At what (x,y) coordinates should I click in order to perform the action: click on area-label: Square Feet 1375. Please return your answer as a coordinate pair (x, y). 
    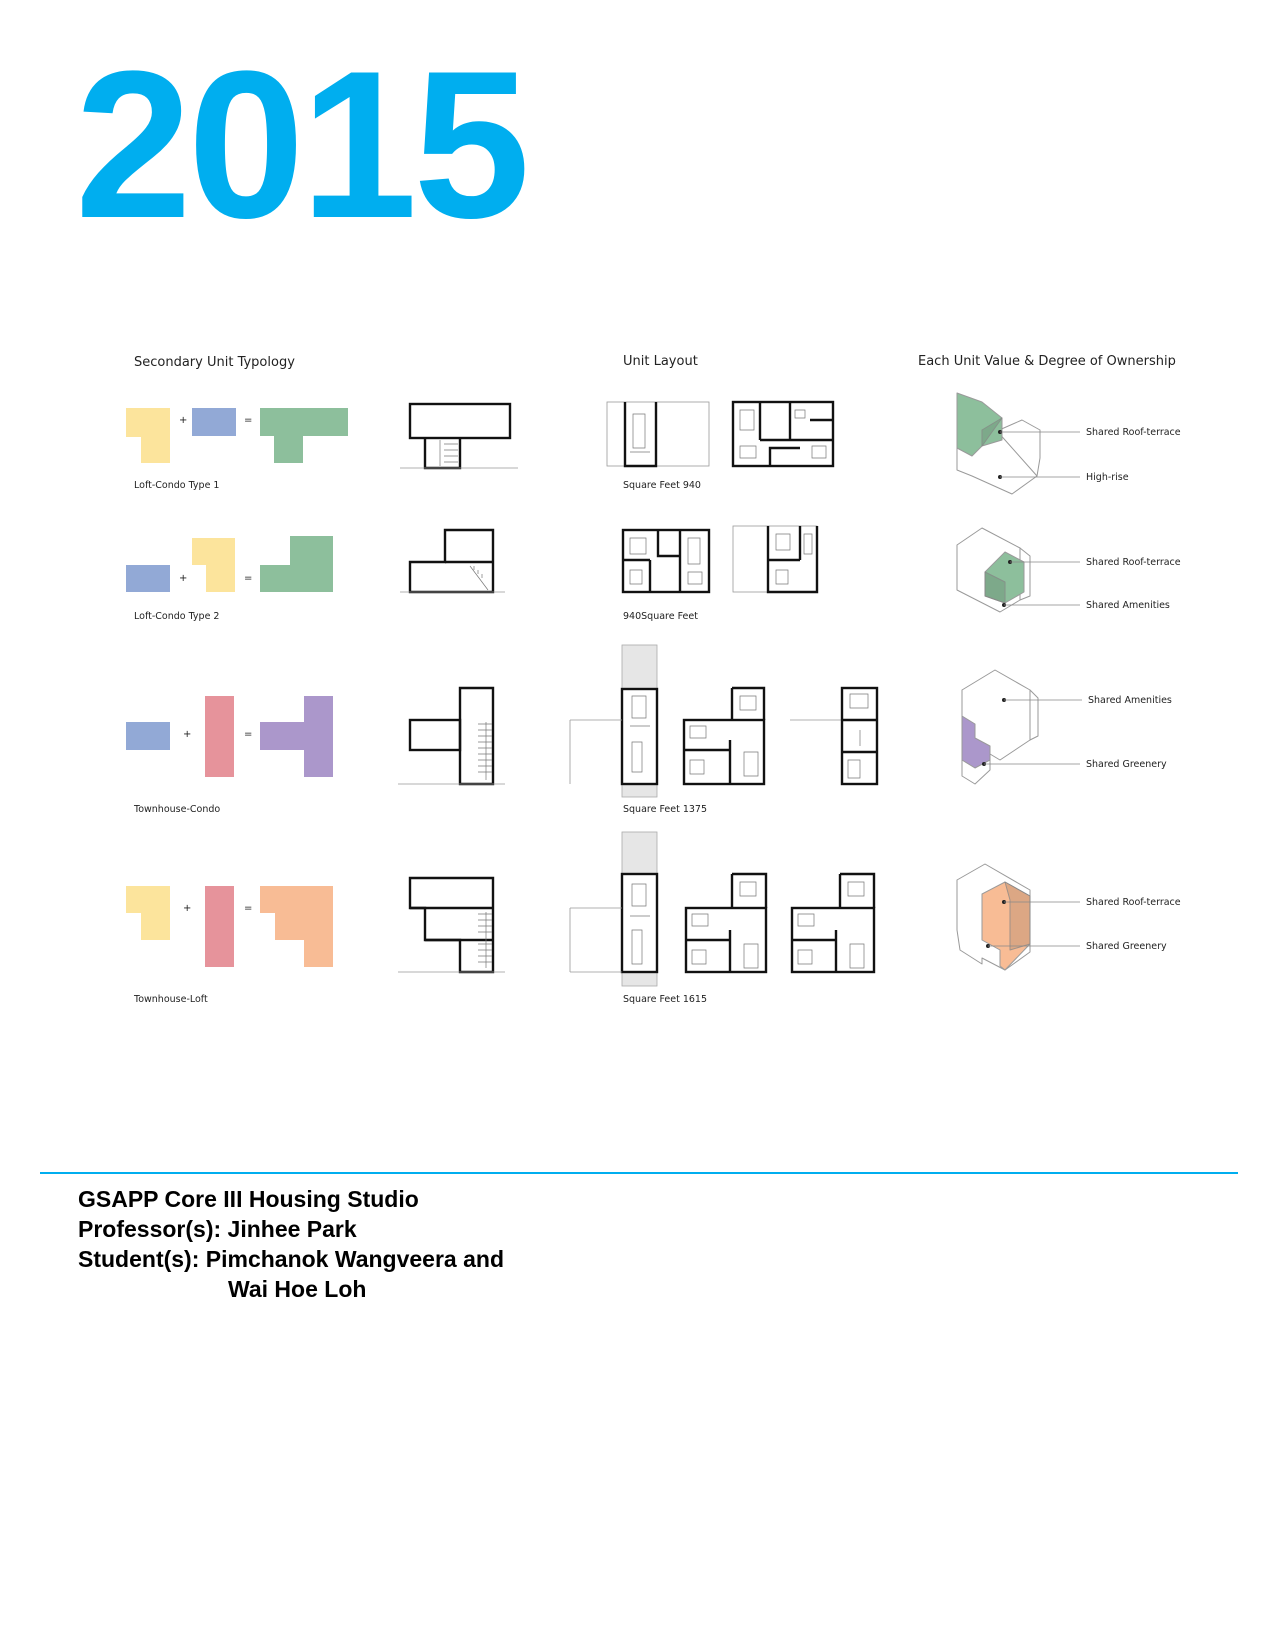
    Looking at the image, I should click on (665, 809).